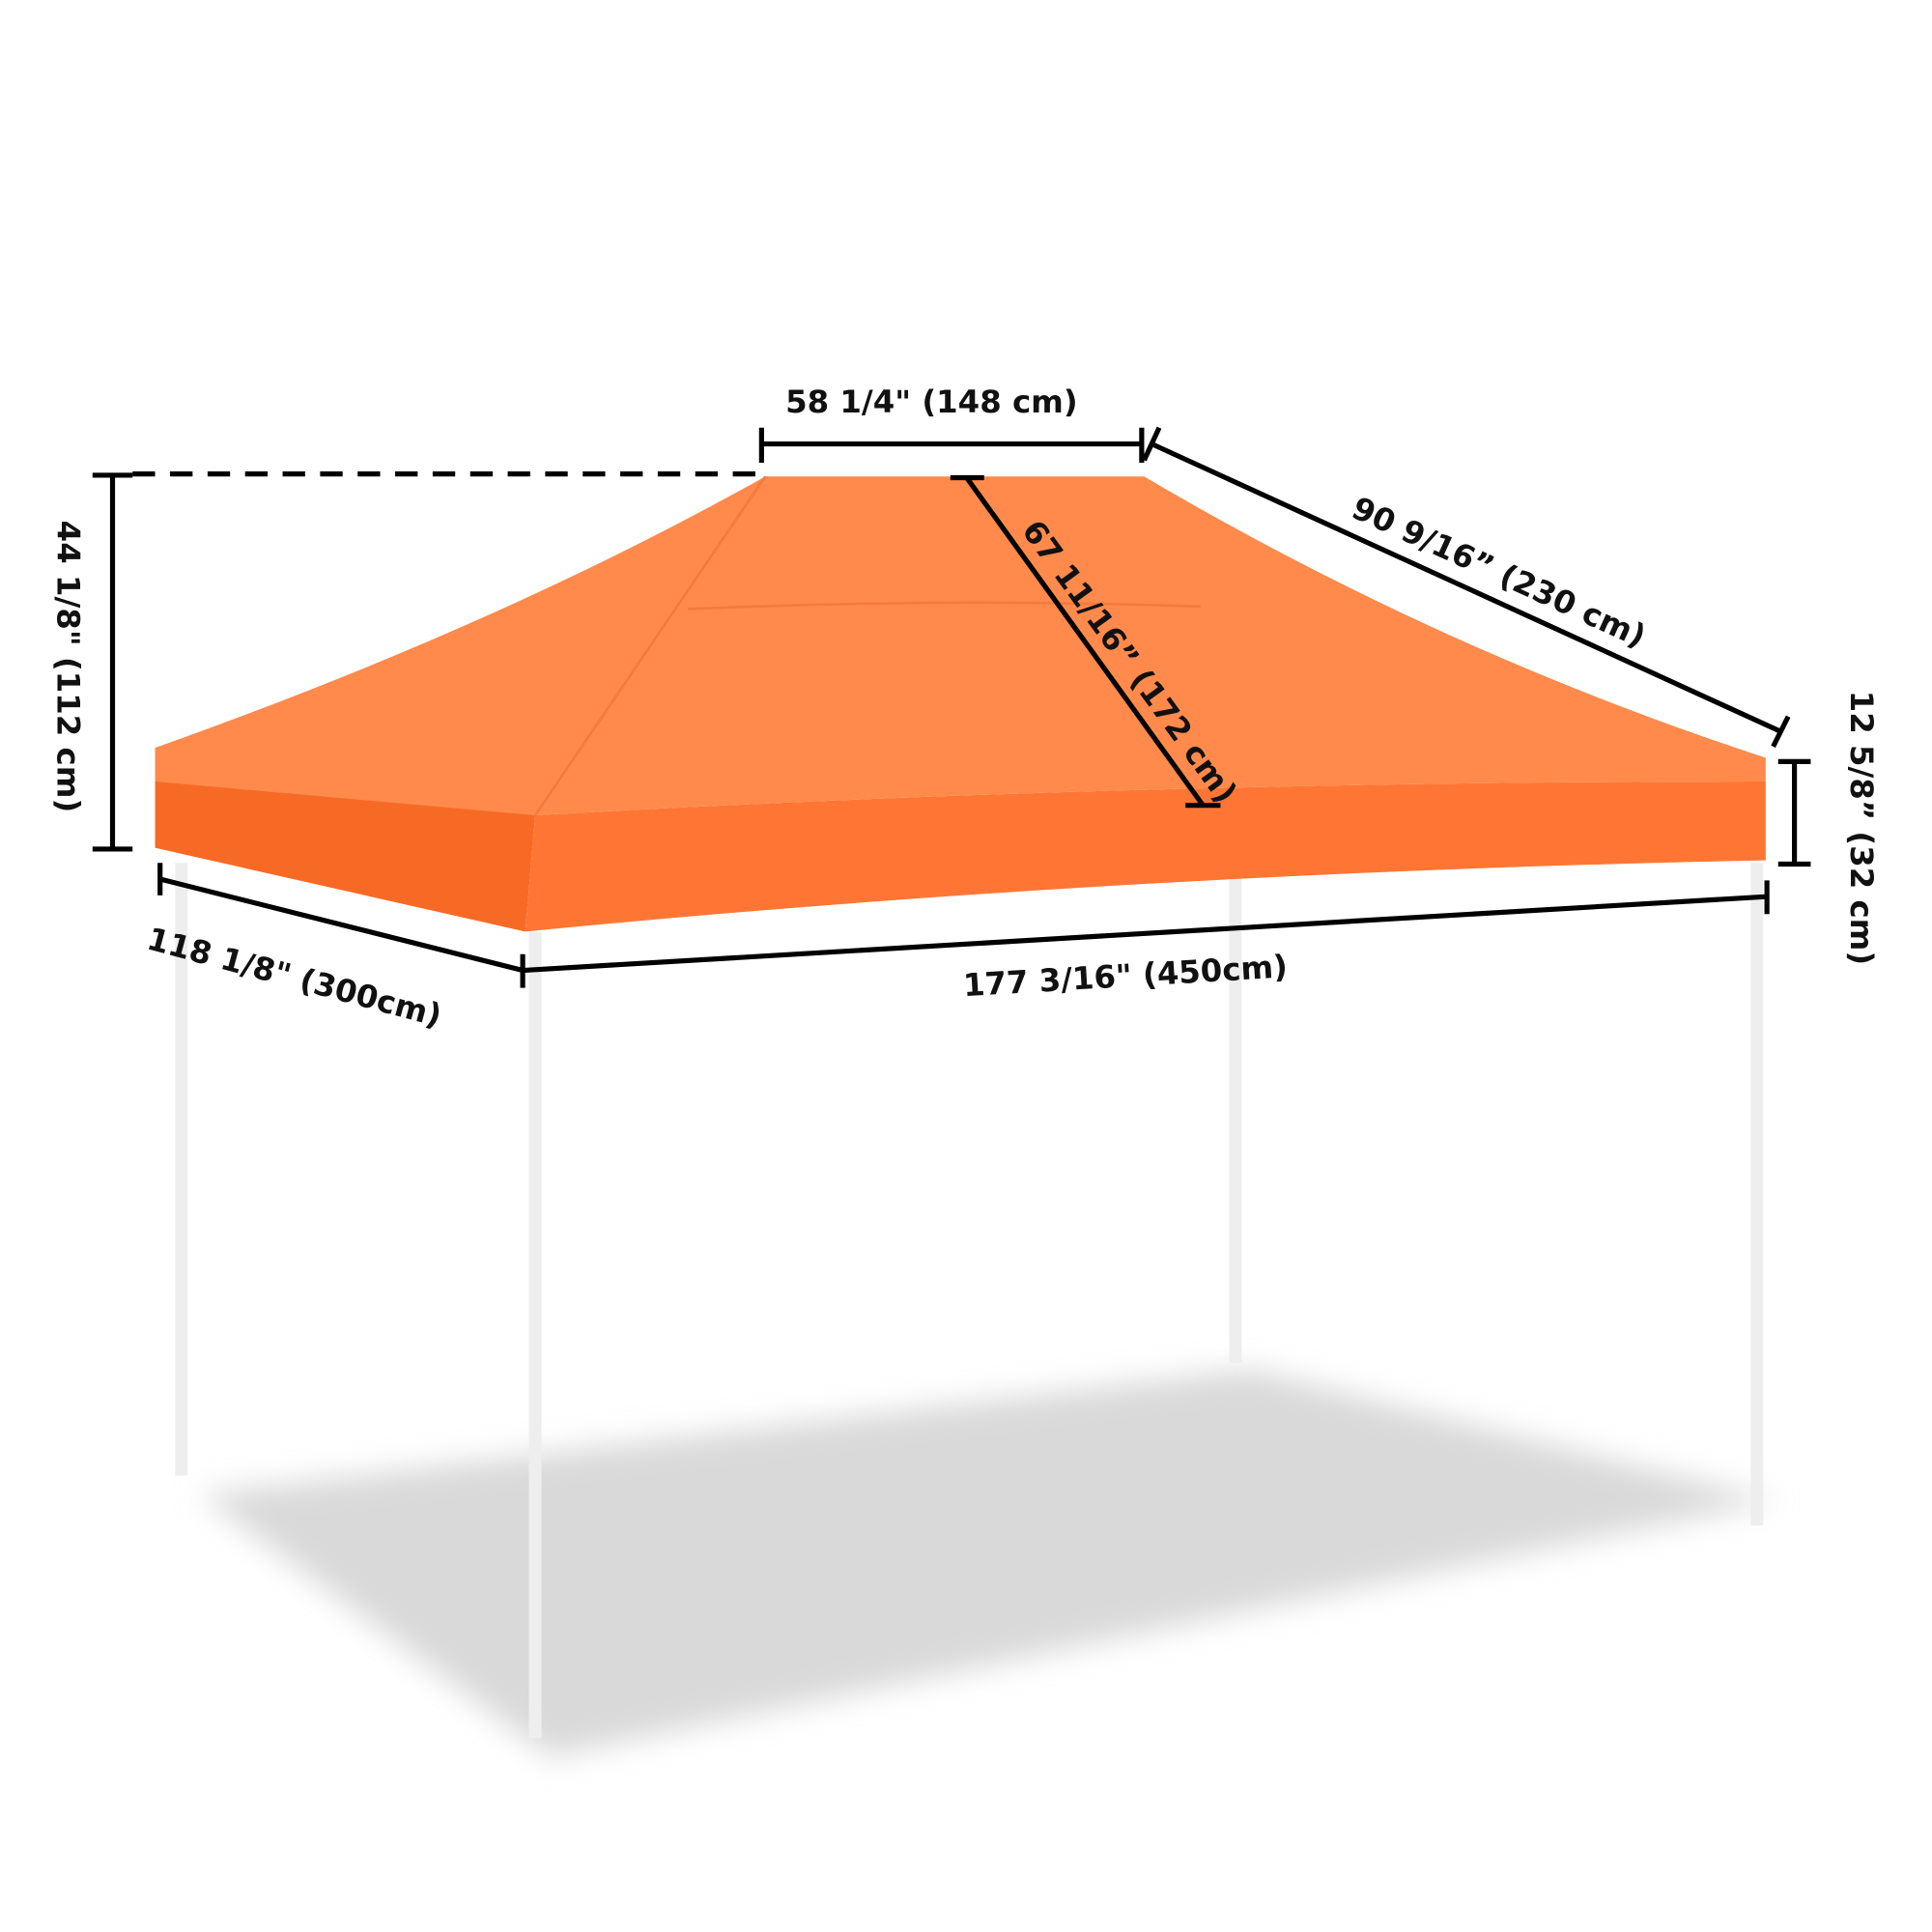  Describe the element at coordinates (1145, 856) in the screenshot. I see `front-valance` at that location.